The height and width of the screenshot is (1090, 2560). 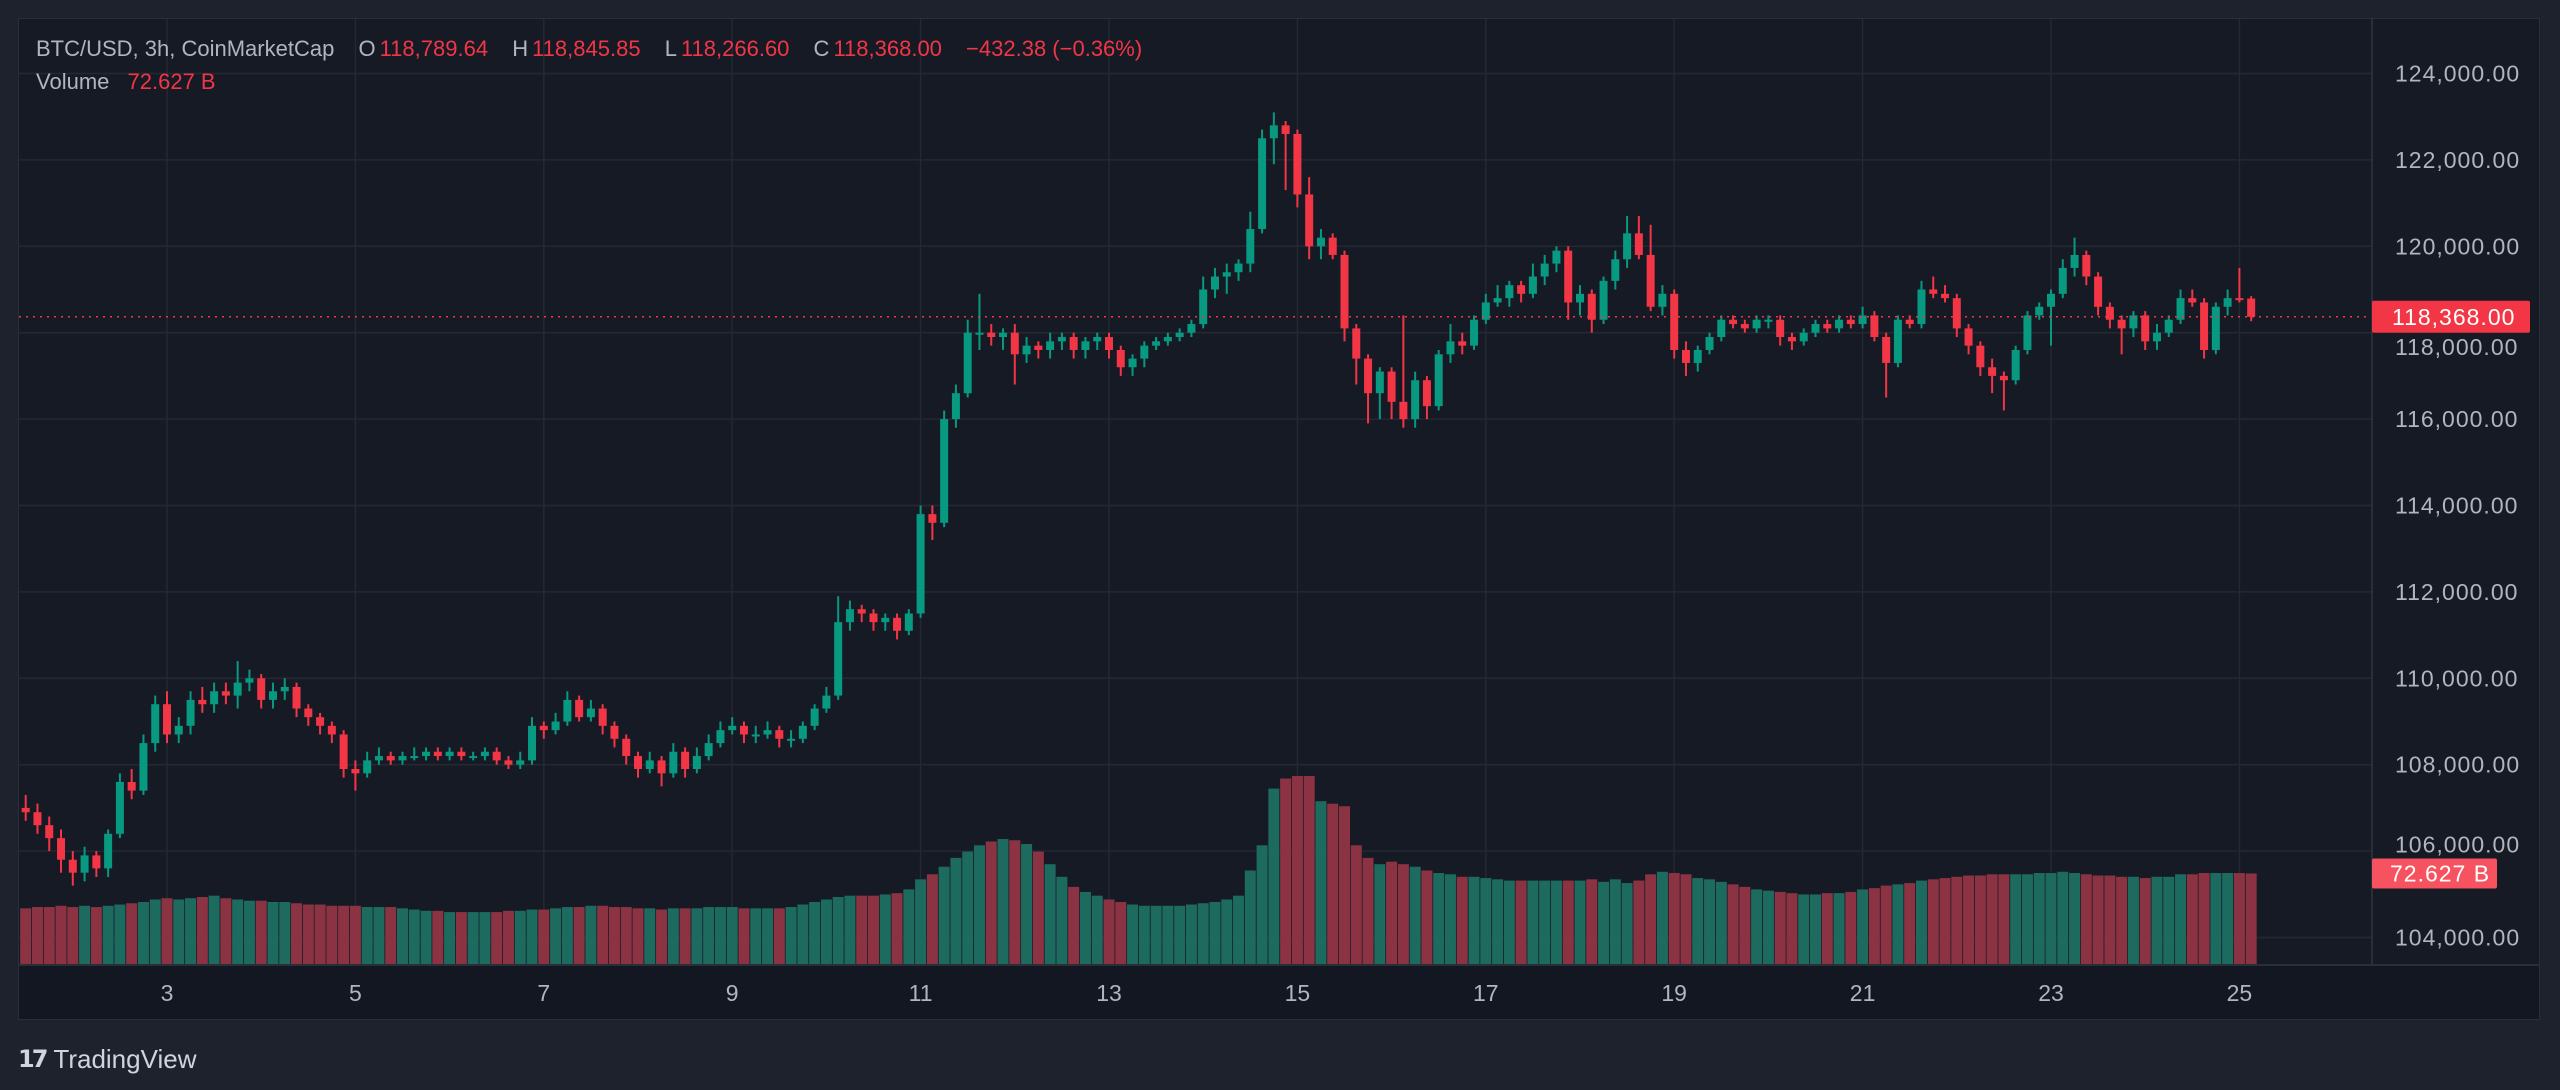 What do you see at coordinates (185, 48) in the screenshot?
I see `symbol-title: BTC/USD, 3h, CoinMarketCap` at bounding box center [185, 48].